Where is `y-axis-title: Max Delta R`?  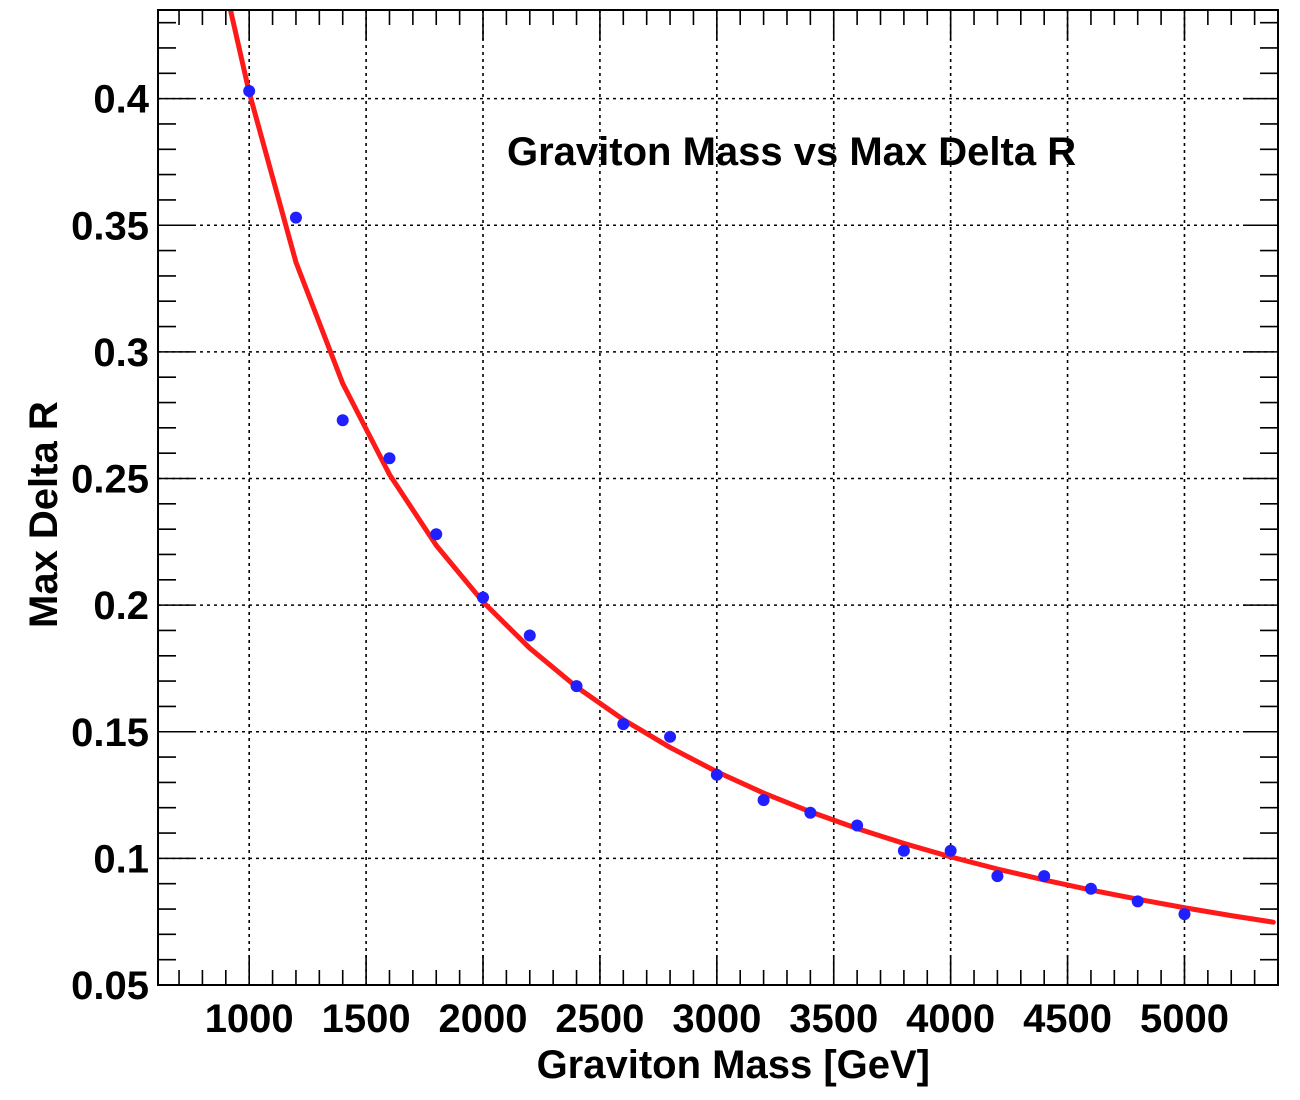 y-axis-title: Max Delta R is located at coordinates (44, 514).